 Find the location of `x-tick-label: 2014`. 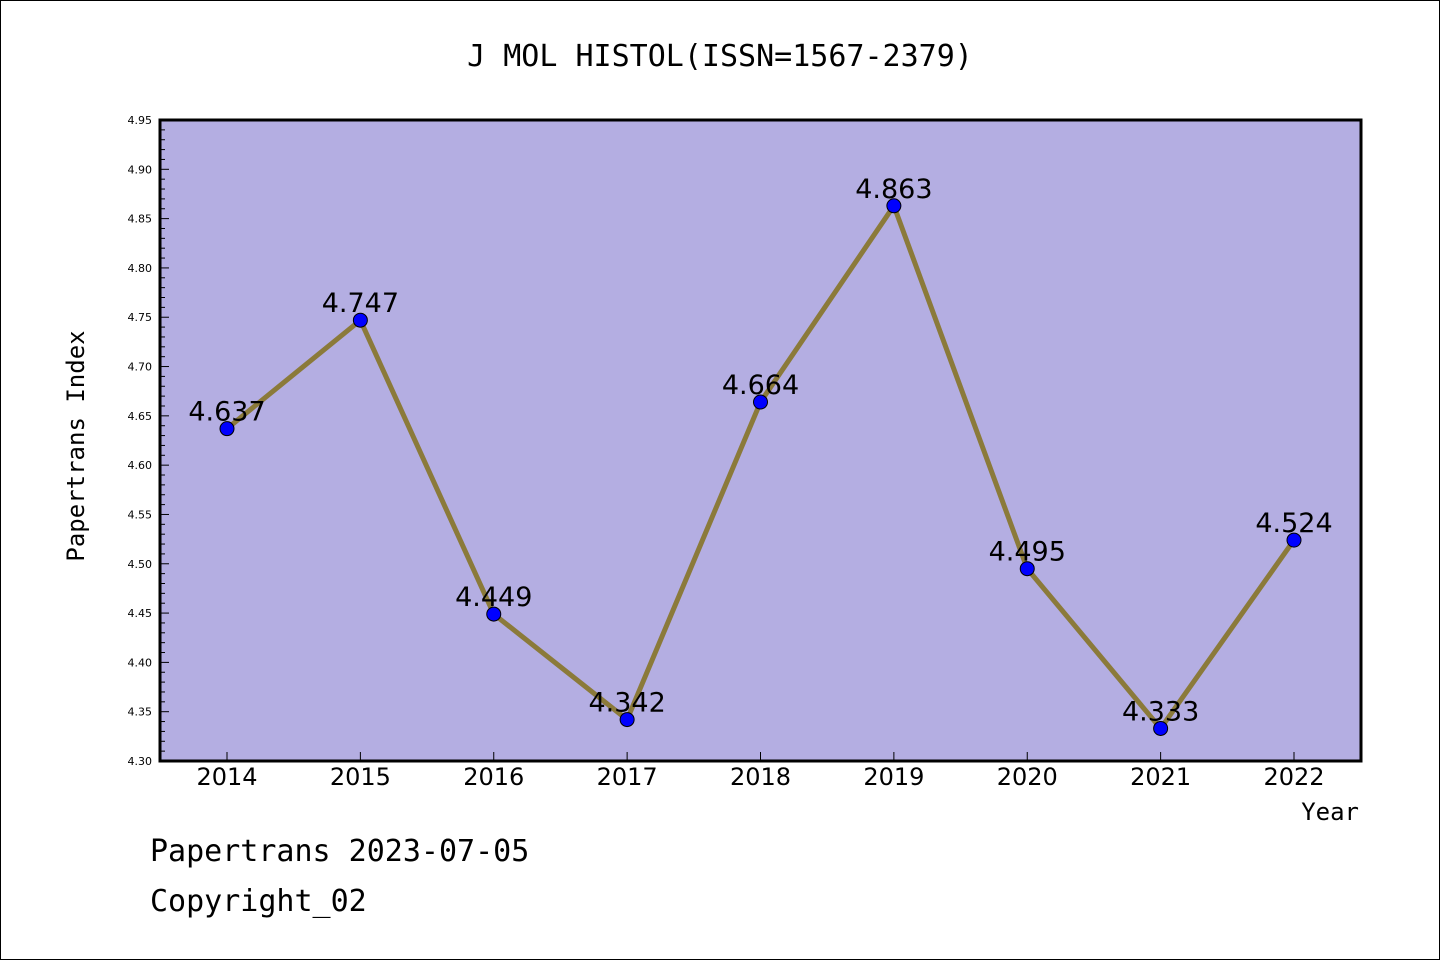

x-tick-label: 2014 is located at coordinates (226, 777).